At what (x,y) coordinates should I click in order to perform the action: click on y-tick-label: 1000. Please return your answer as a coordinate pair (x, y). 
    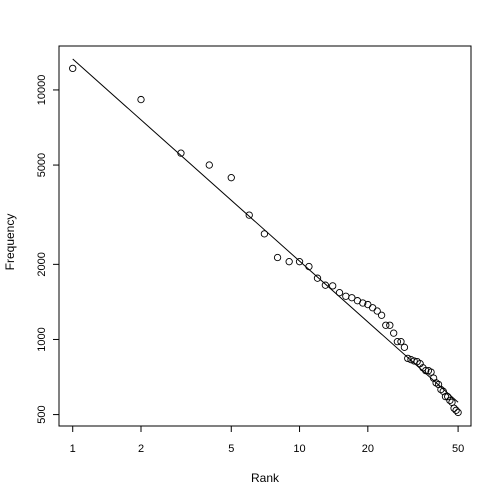
    Looking at the image, I should click on (42, 339).